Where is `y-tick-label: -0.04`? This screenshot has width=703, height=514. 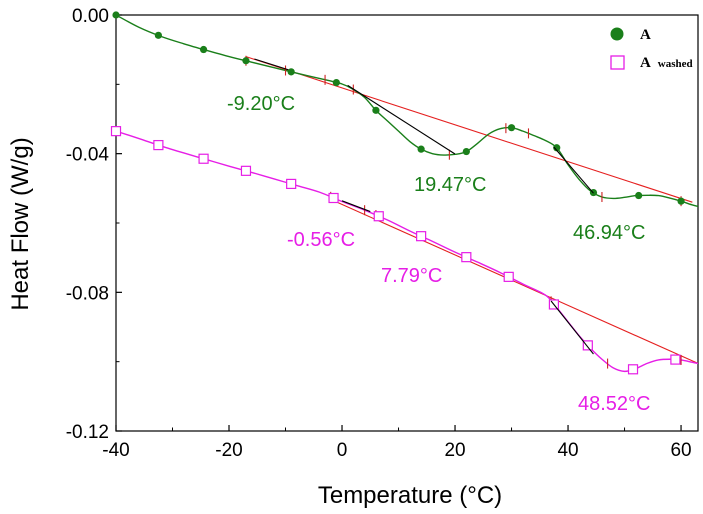 y-tick-label: -0.04 is located at coordinates (88, 155).